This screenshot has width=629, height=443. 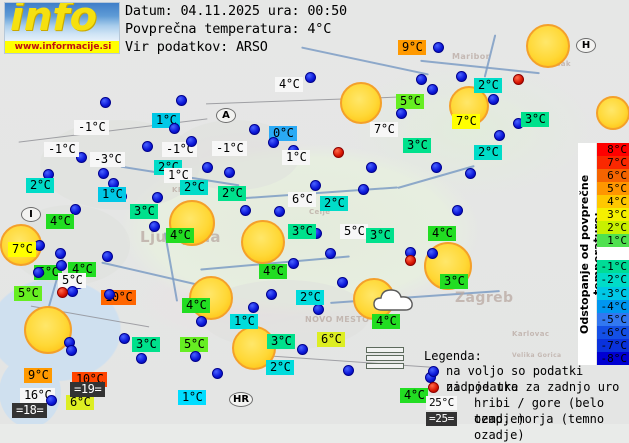 I want to click on color-scale-stop: -1°C, so click(x=613, y=267).